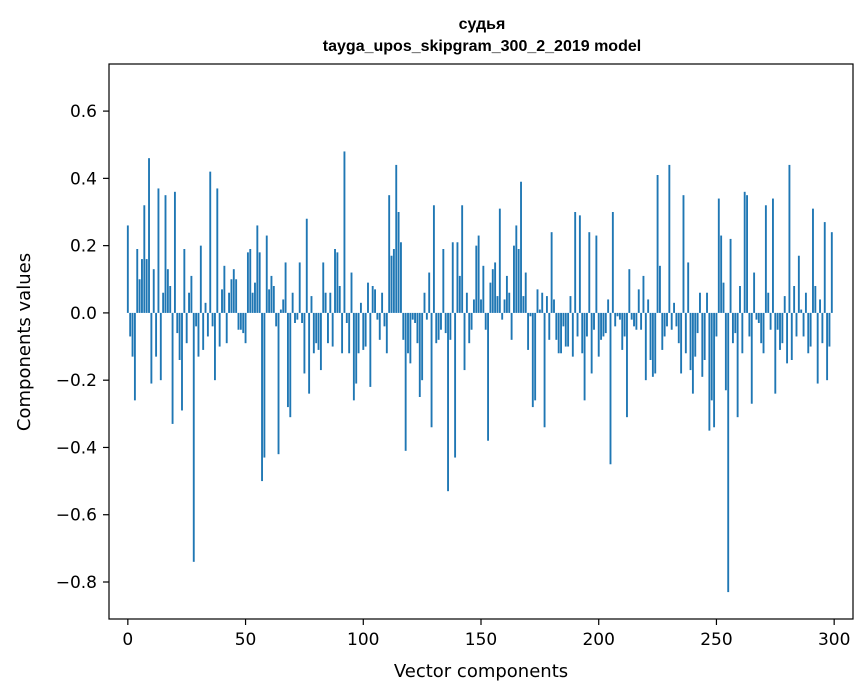  I want to click on y-tick-label: 0.0, so click(83, 314).